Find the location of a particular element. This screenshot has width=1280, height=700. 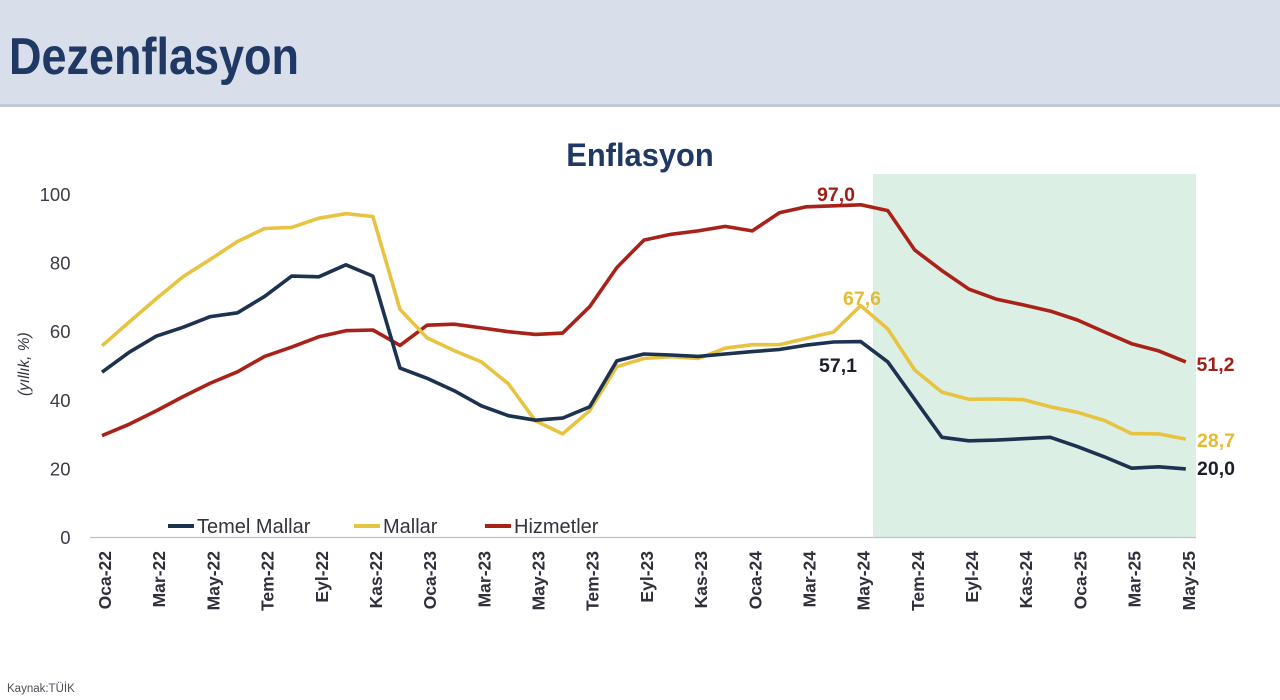

svg-text: 60 is located at coordinates (60, 331).